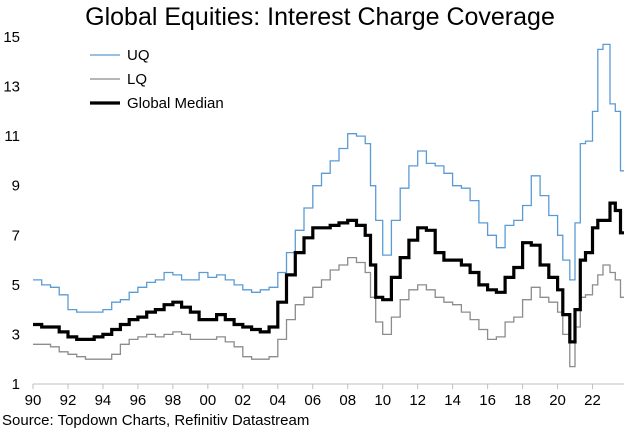 The width and height of the screenshot is (640, 434). Describe the element at coordinates (12, 136) in the screenshot. I see `y-tick-label: 11` at that location.